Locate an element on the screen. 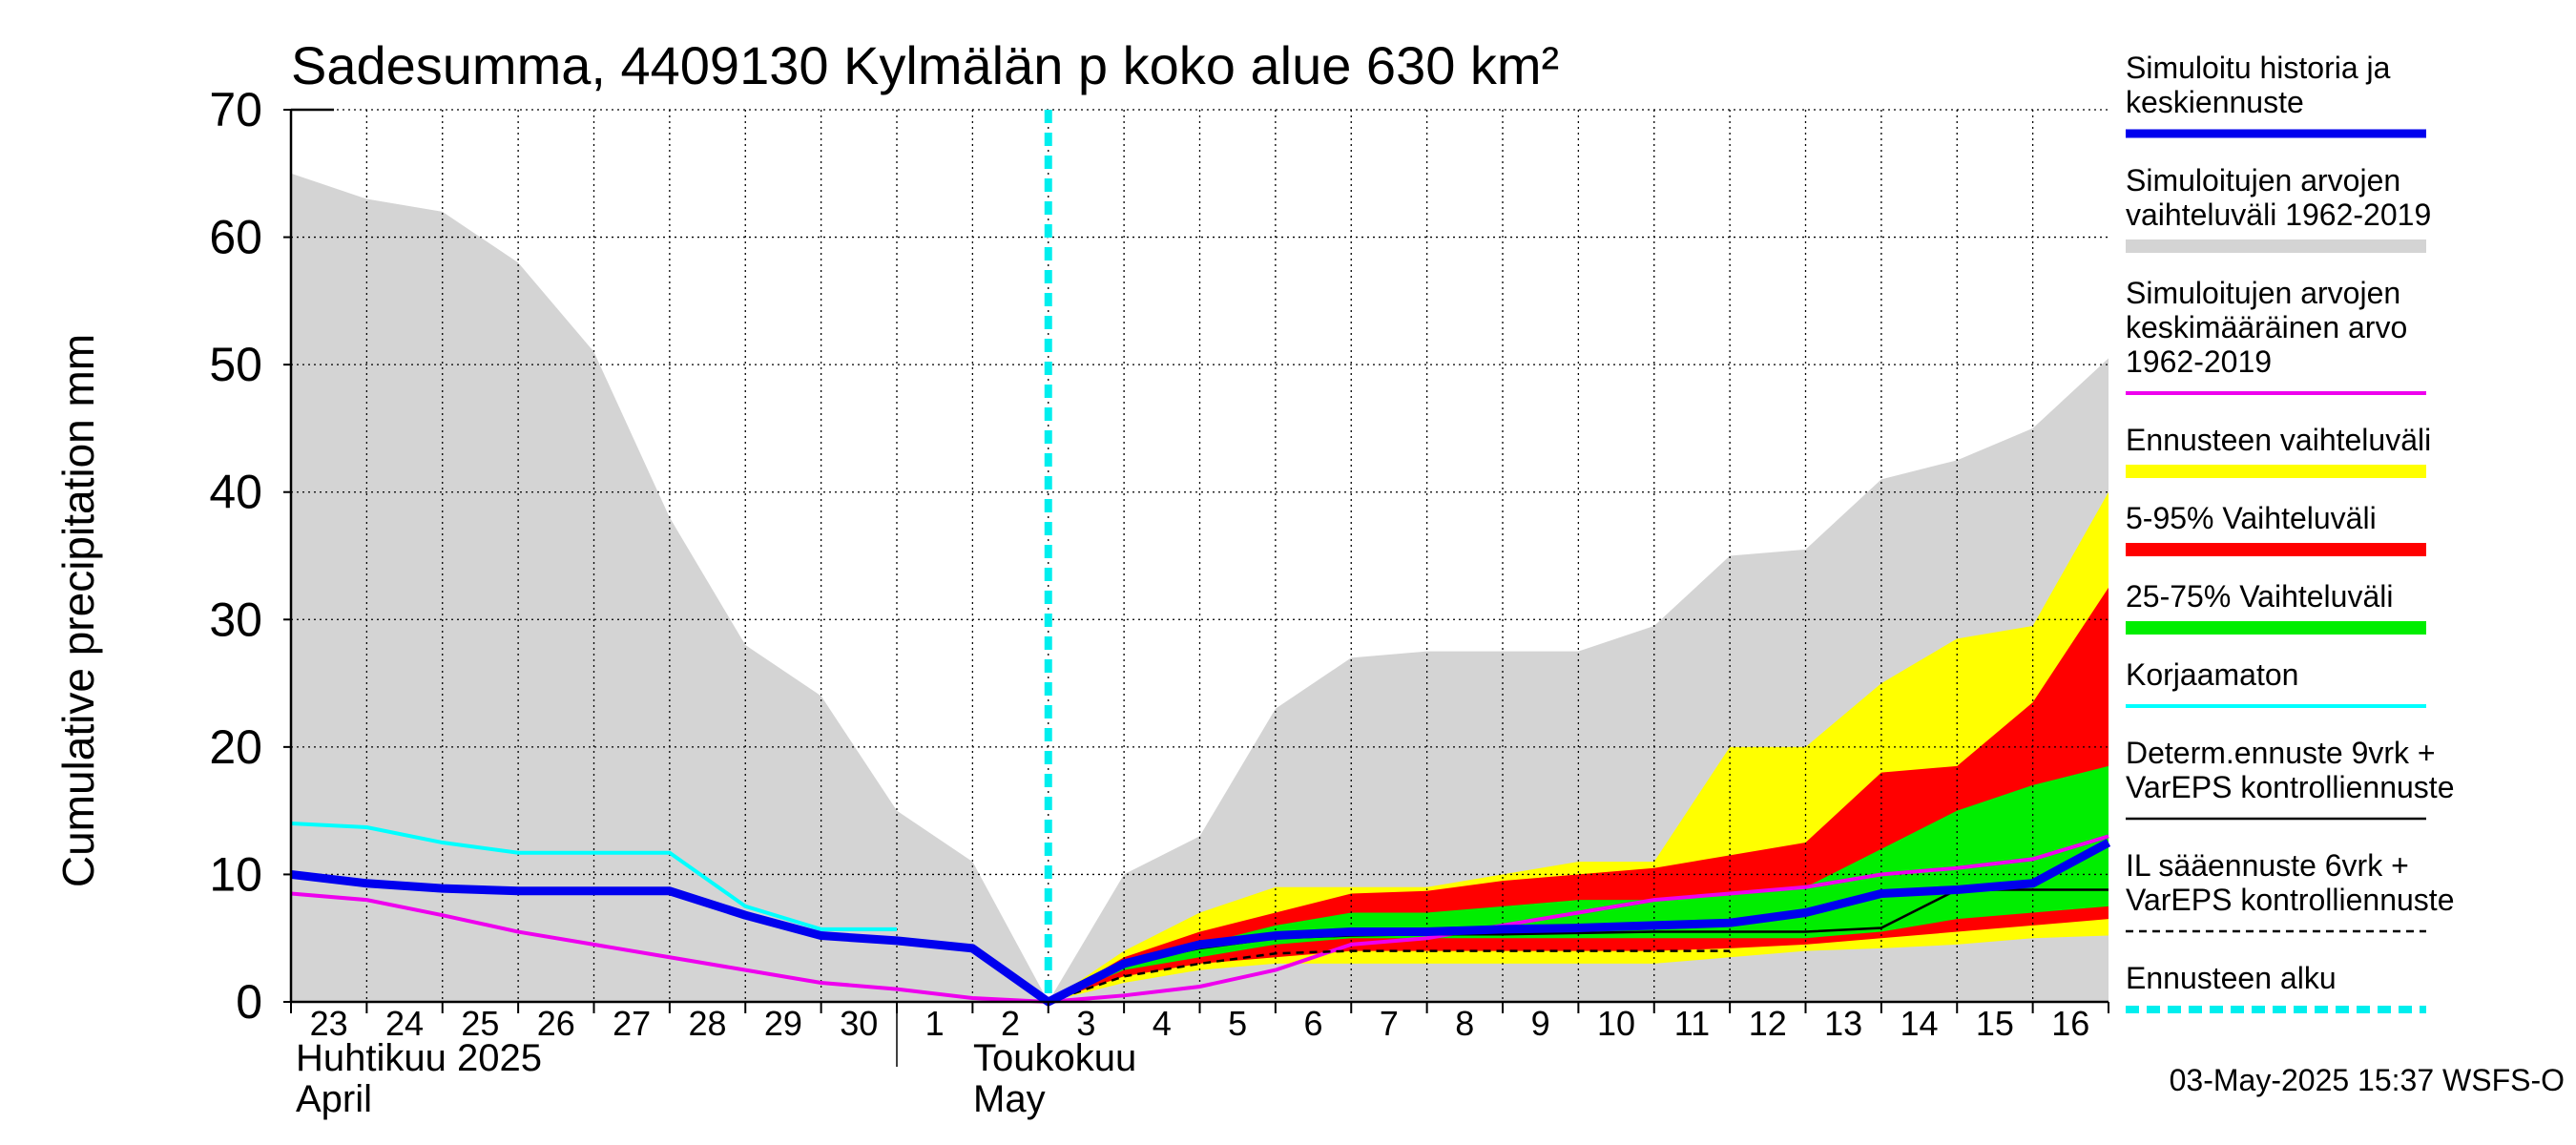  percentile-25-75-area is located at coordinates (1578, 883).